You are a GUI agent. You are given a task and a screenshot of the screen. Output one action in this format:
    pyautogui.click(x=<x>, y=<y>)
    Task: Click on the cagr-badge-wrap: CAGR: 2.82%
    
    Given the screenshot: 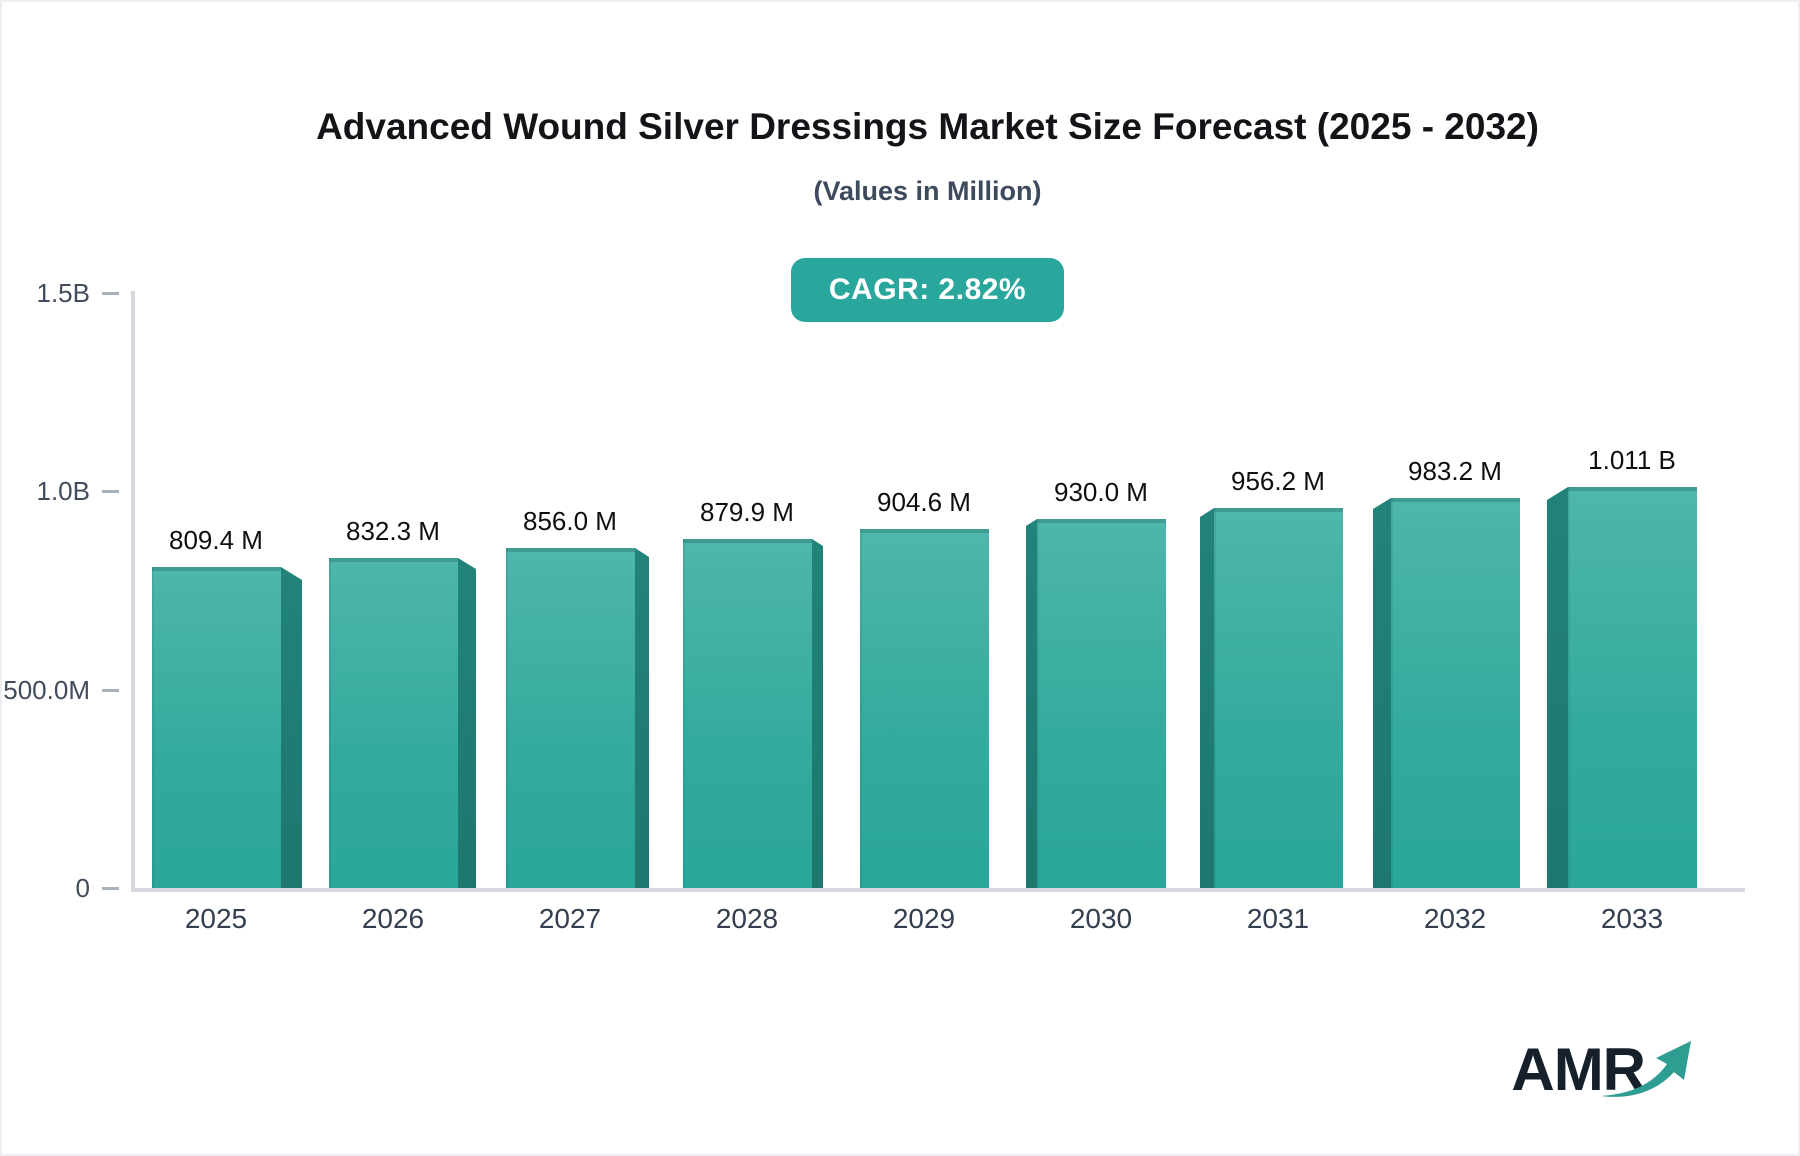 What is the action you would take?
    pyautogui.click(x=927, y=290)
    